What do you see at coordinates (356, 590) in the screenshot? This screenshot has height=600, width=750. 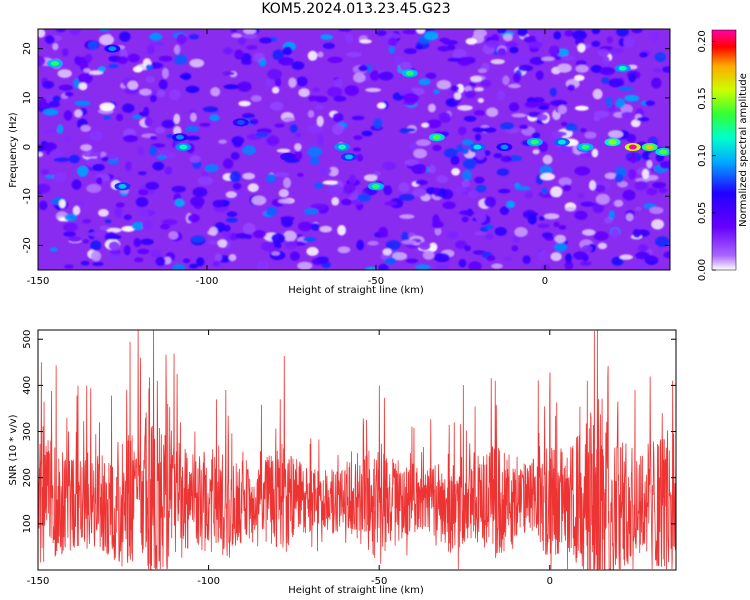 I see `snr-x-label: Height of straight line (km)` at bounding box center [356, 590].